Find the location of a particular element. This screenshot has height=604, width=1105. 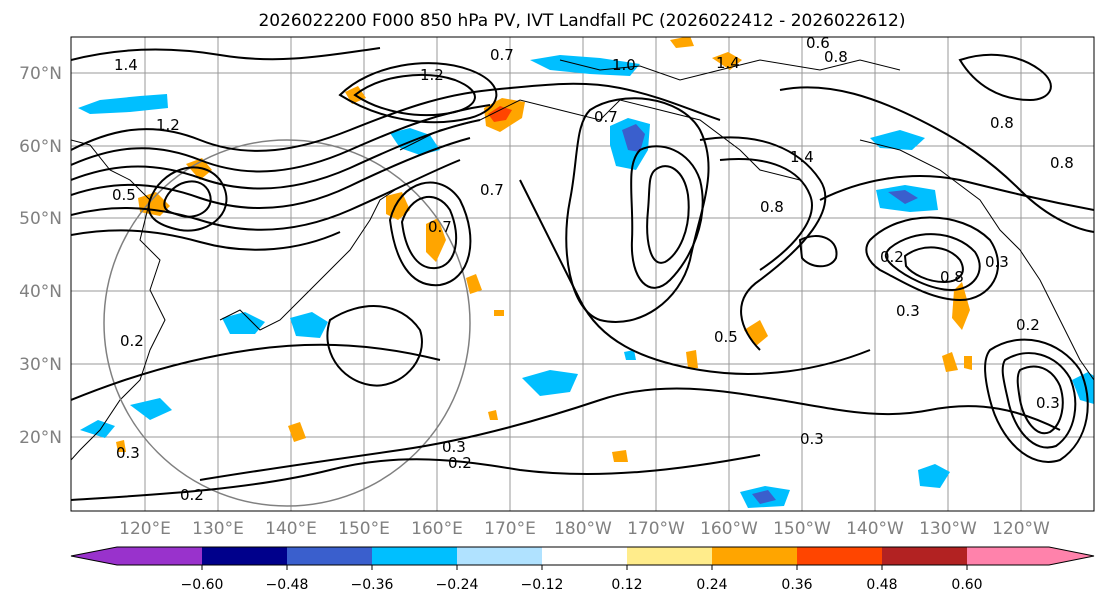

colorbar-extend-high is located at coordinates (1071, 556).